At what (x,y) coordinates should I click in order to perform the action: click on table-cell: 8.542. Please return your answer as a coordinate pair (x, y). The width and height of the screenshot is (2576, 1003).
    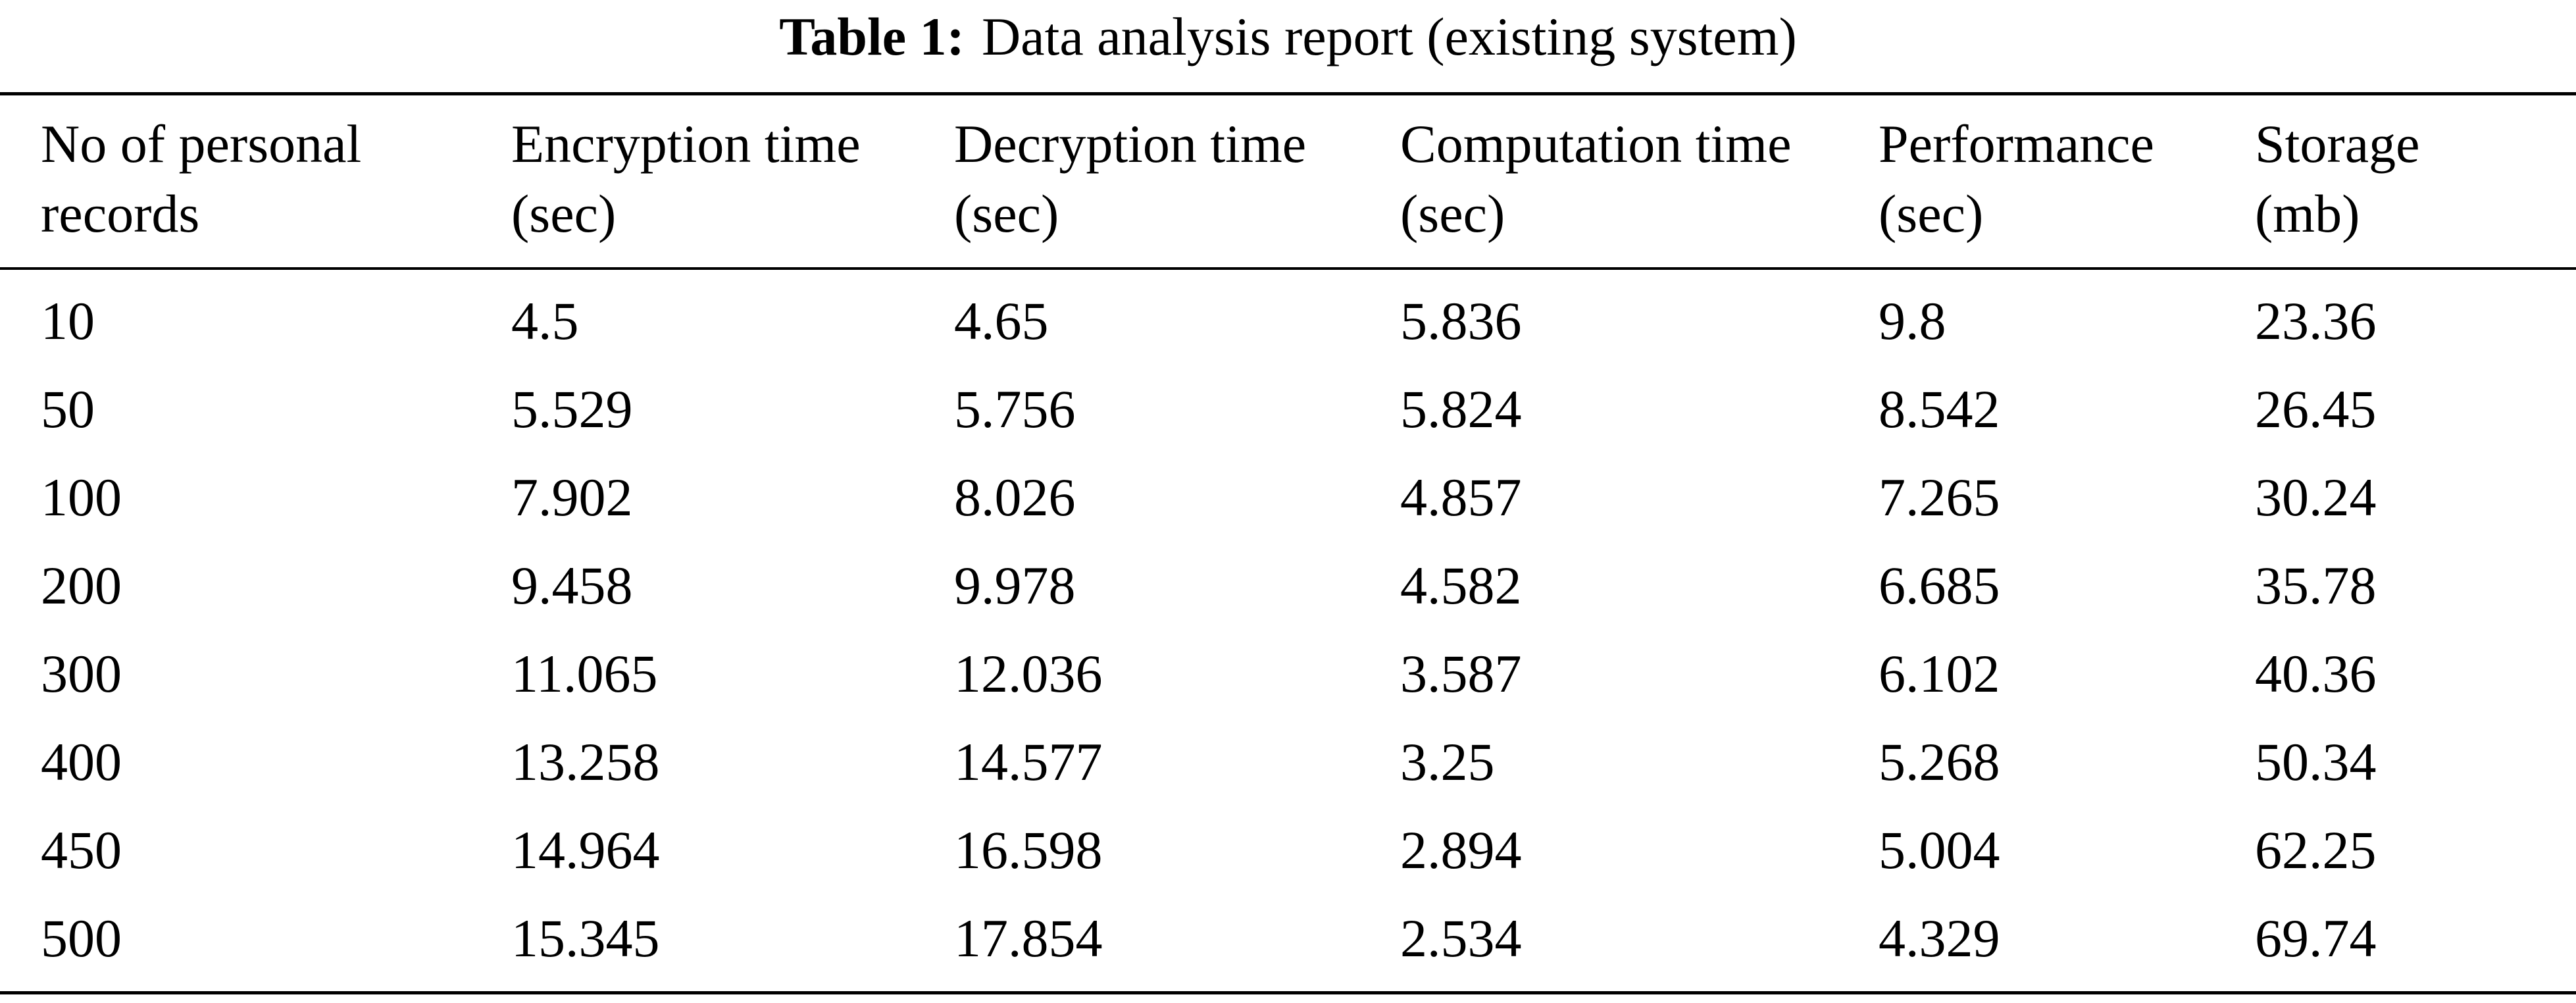
    Looking at the image, I should click on (1939, 409).